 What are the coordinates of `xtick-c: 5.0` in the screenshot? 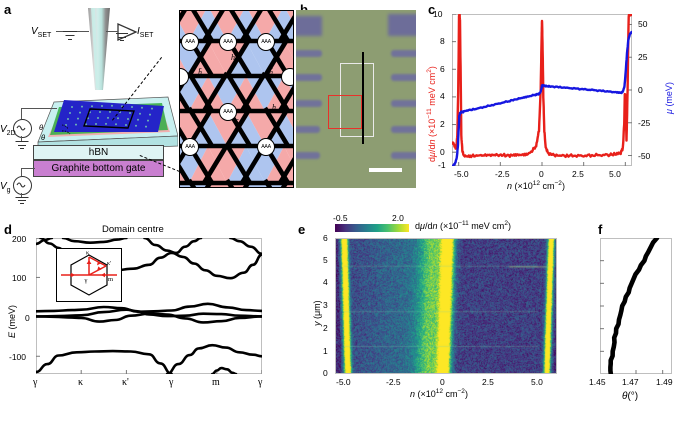 It's located at (615, 174).